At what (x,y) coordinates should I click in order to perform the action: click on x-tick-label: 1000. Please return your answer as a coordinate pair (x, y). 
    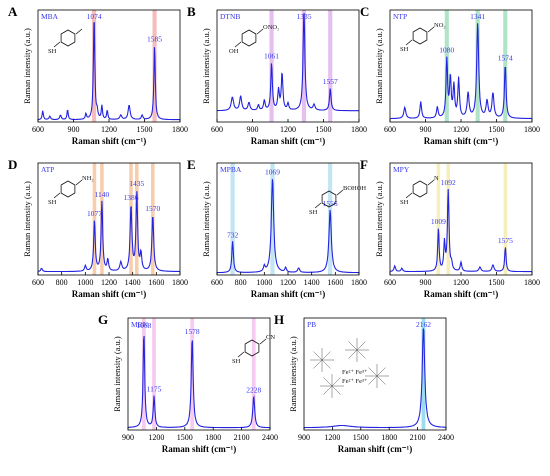
    Looking at the image, I should click on (264, 282).